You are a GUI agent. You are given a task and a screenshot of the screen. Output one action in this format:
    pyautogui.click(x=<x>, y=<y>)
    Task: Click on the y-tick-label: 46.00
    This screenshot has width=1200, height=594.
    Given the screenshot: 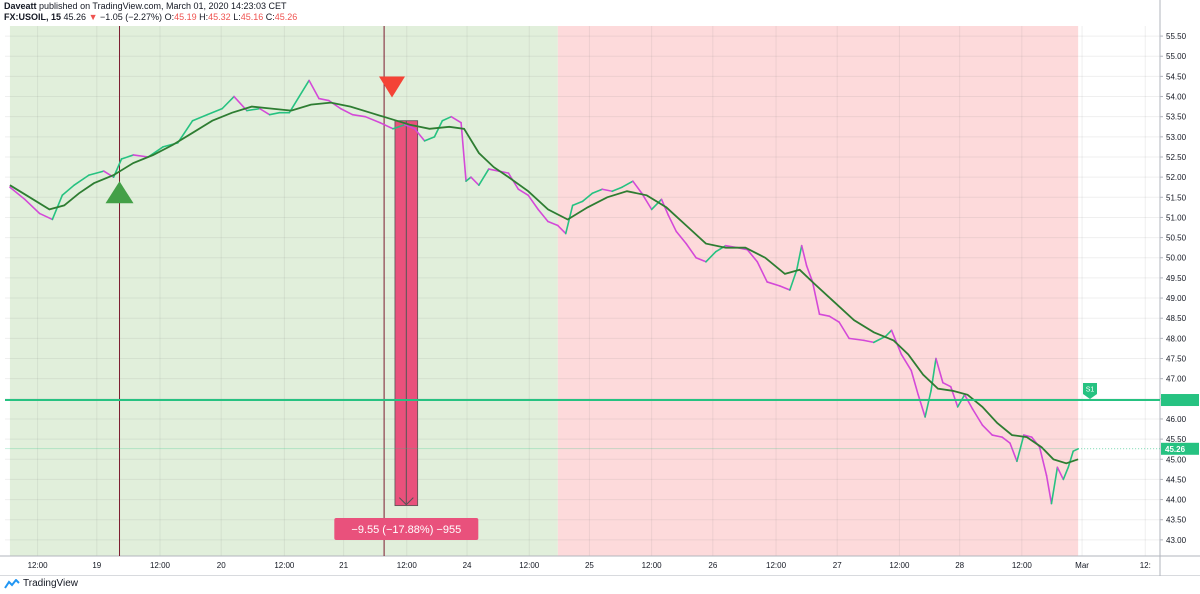 What is the action you would take?
    pyautogui.click(x=1176, y=419)
    